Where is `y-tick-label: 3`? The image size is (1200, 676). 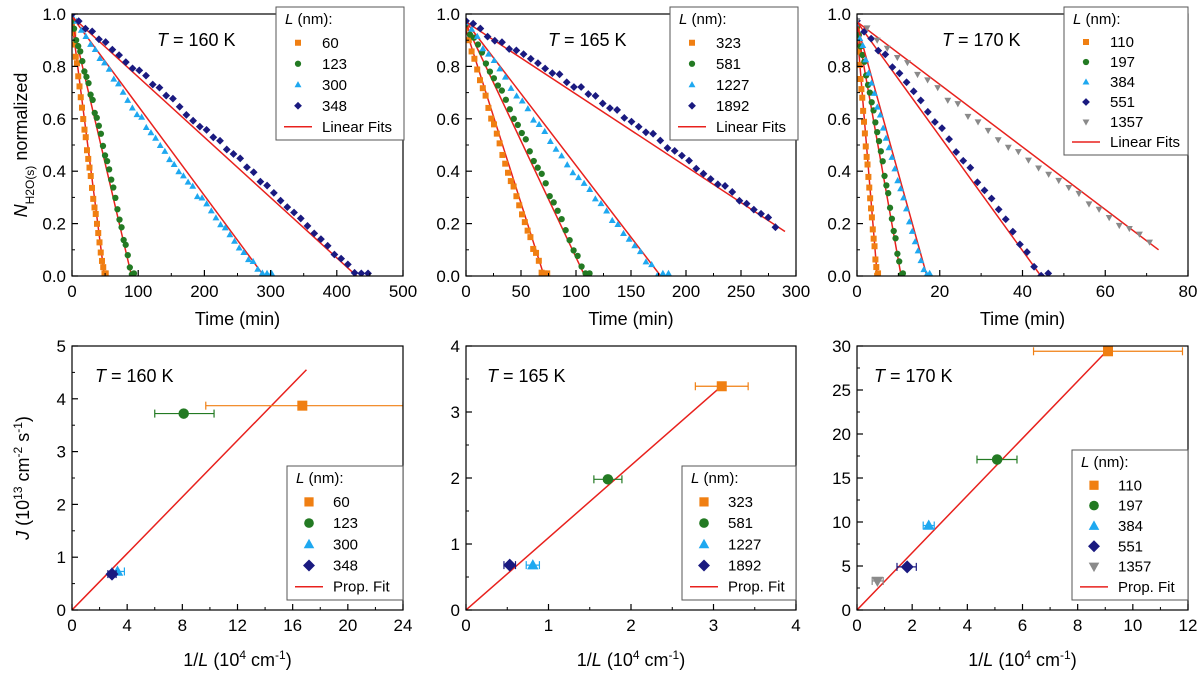 y-tick-label: 3 is located at coordinates (455, 412).